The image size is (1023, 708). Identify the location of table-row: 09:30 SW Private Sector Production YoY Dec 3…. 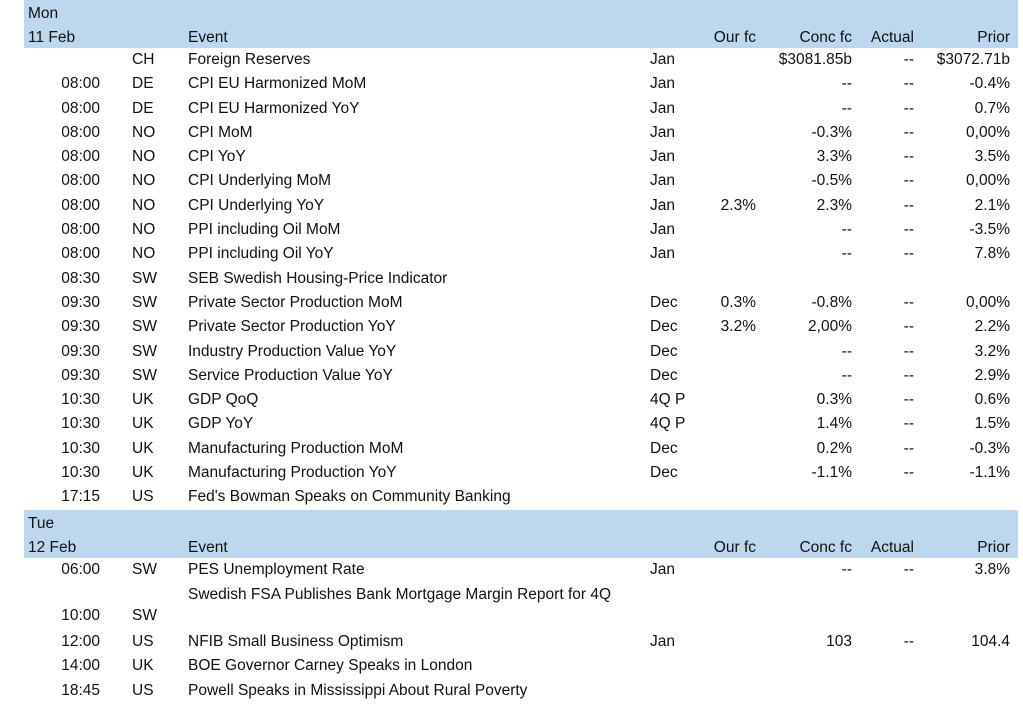
(521, 327).